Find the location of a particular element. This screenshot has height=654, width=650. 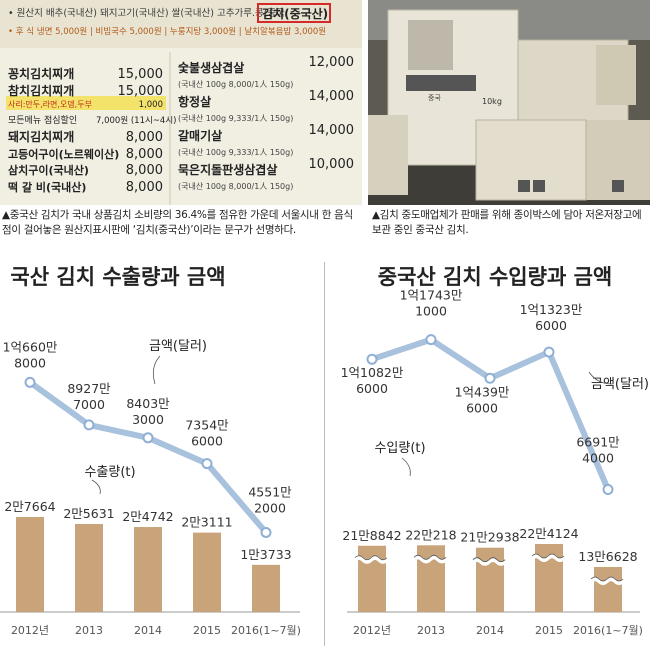

bar-value-label: 2만4742 is located at coordinates (147, 516).